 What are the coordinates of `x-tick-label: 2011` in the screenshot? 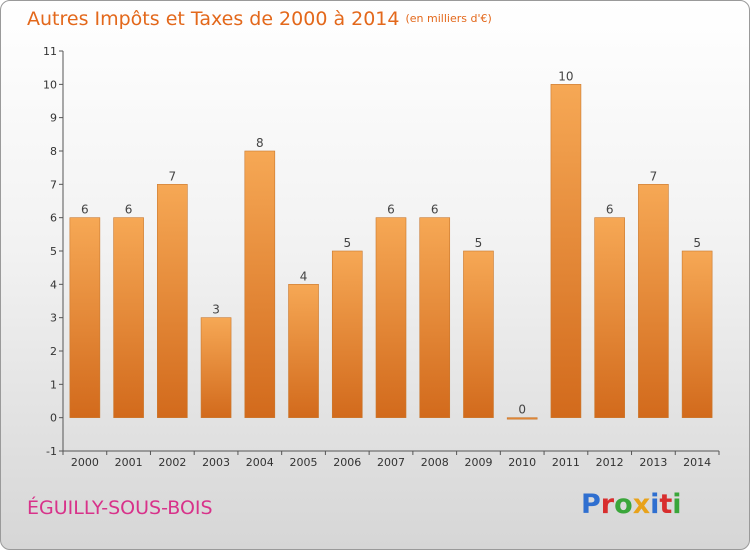 It's located at (566, 462).